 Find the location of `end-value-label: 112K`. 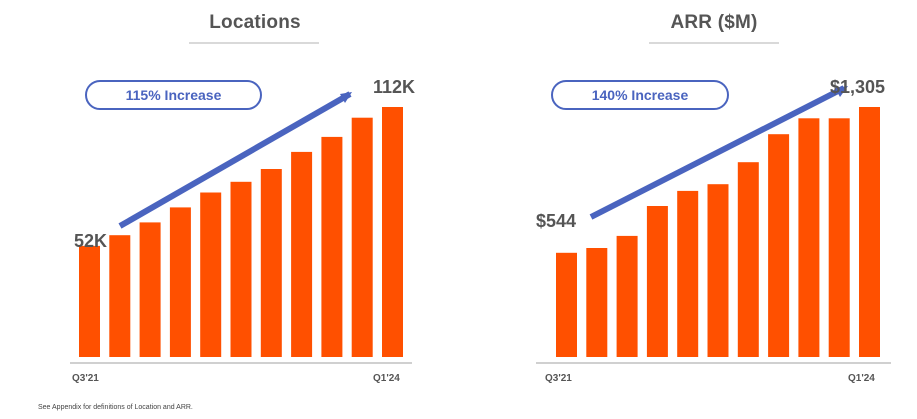

end-value-label: 112K is located at coordinates (394, 87).